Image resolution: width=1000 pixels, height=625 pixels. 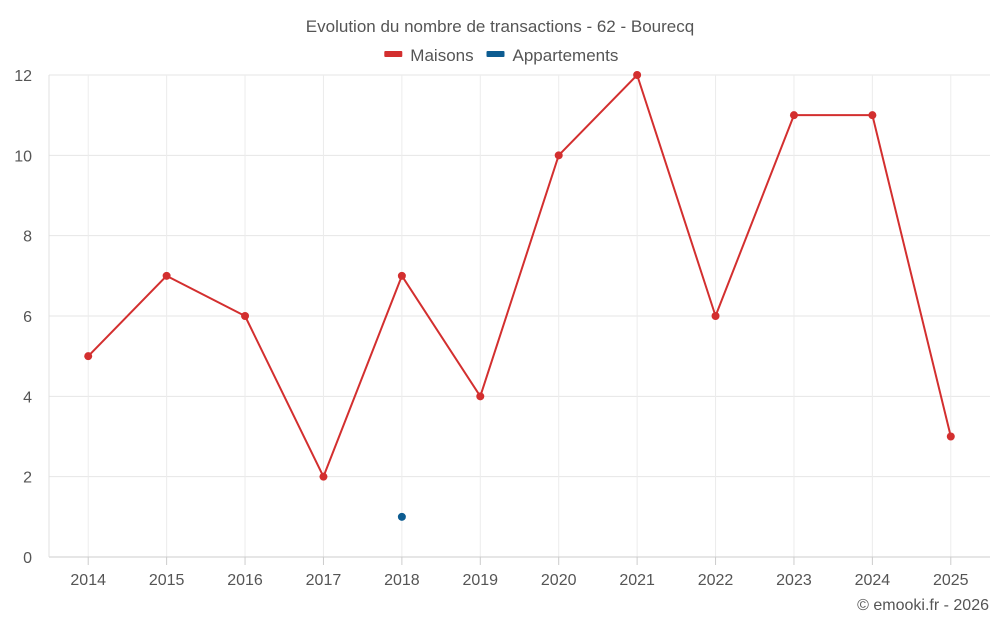 What do you see at coordinates (401, 516) in the screenshot?
I see `data-point-appartements` at bounding box center [401, 516].